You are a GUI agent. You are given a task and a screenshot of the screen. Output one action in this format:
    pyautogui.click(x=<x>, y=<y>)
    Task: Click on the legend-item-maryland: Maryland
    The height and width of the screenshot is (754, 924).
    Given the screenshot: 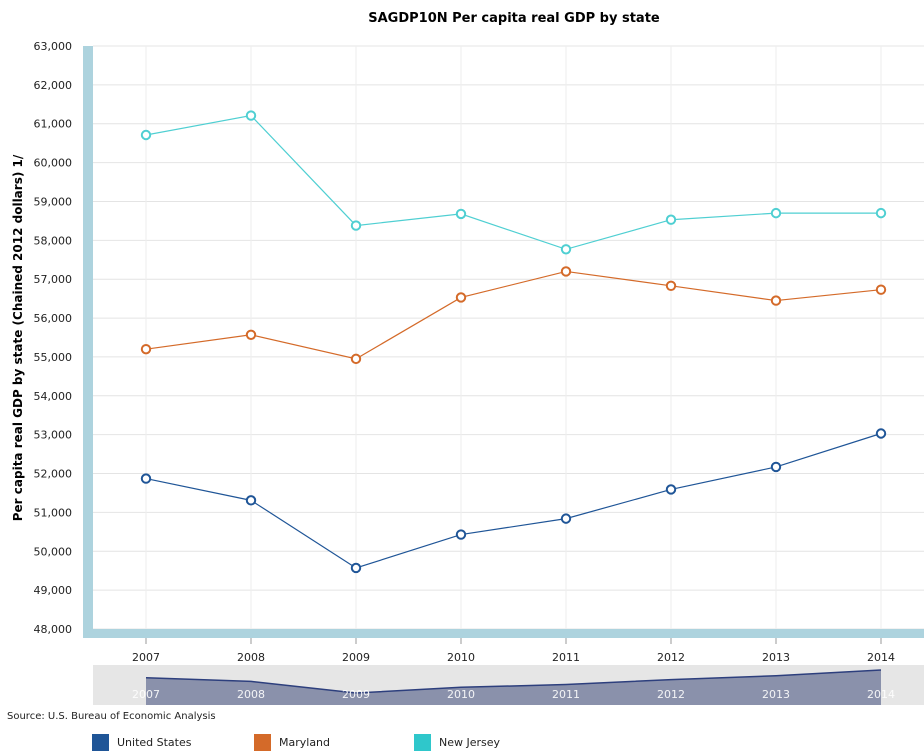 What is the action you would take?
    pyautogui.click(x=292, y=742)
    